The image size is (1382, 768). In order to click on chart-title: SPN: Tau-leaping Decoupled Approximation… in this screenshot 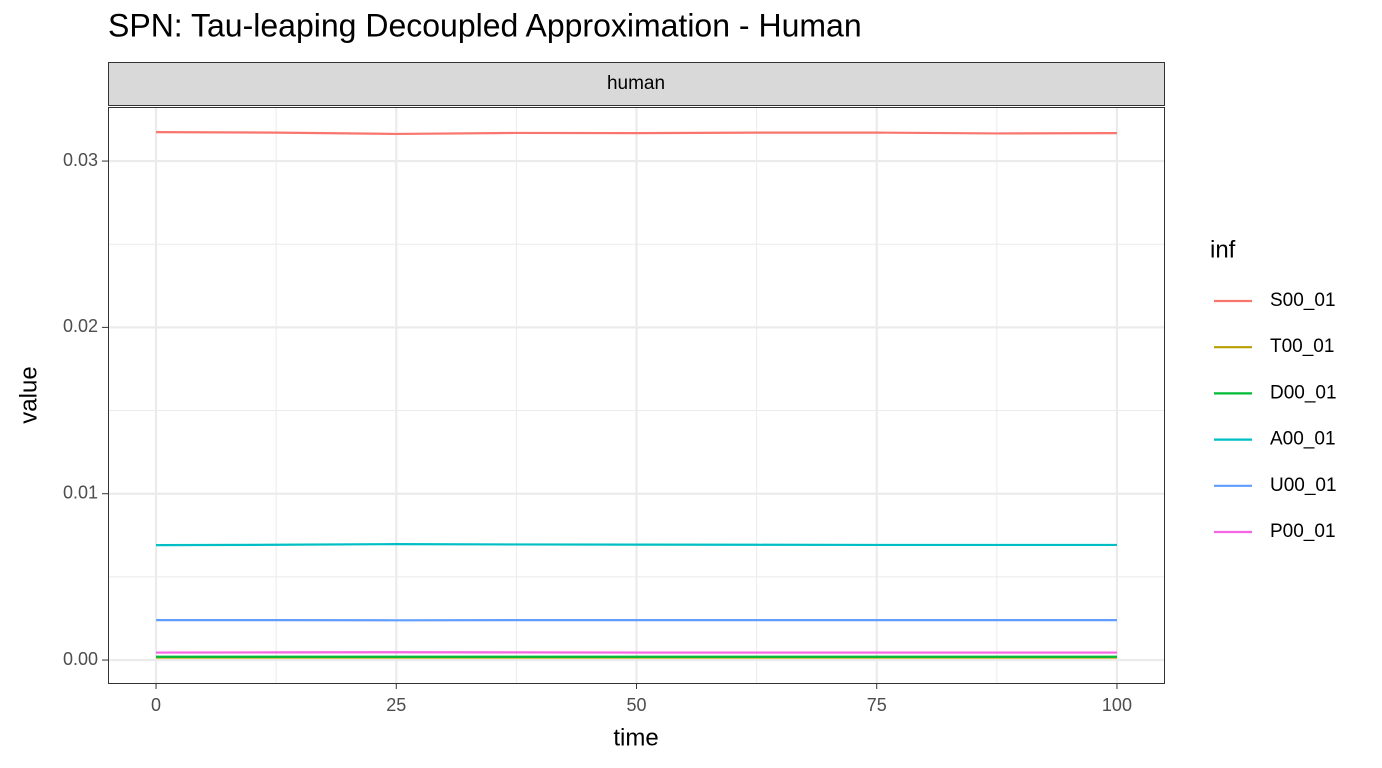, I will do `click(485, 25)`.